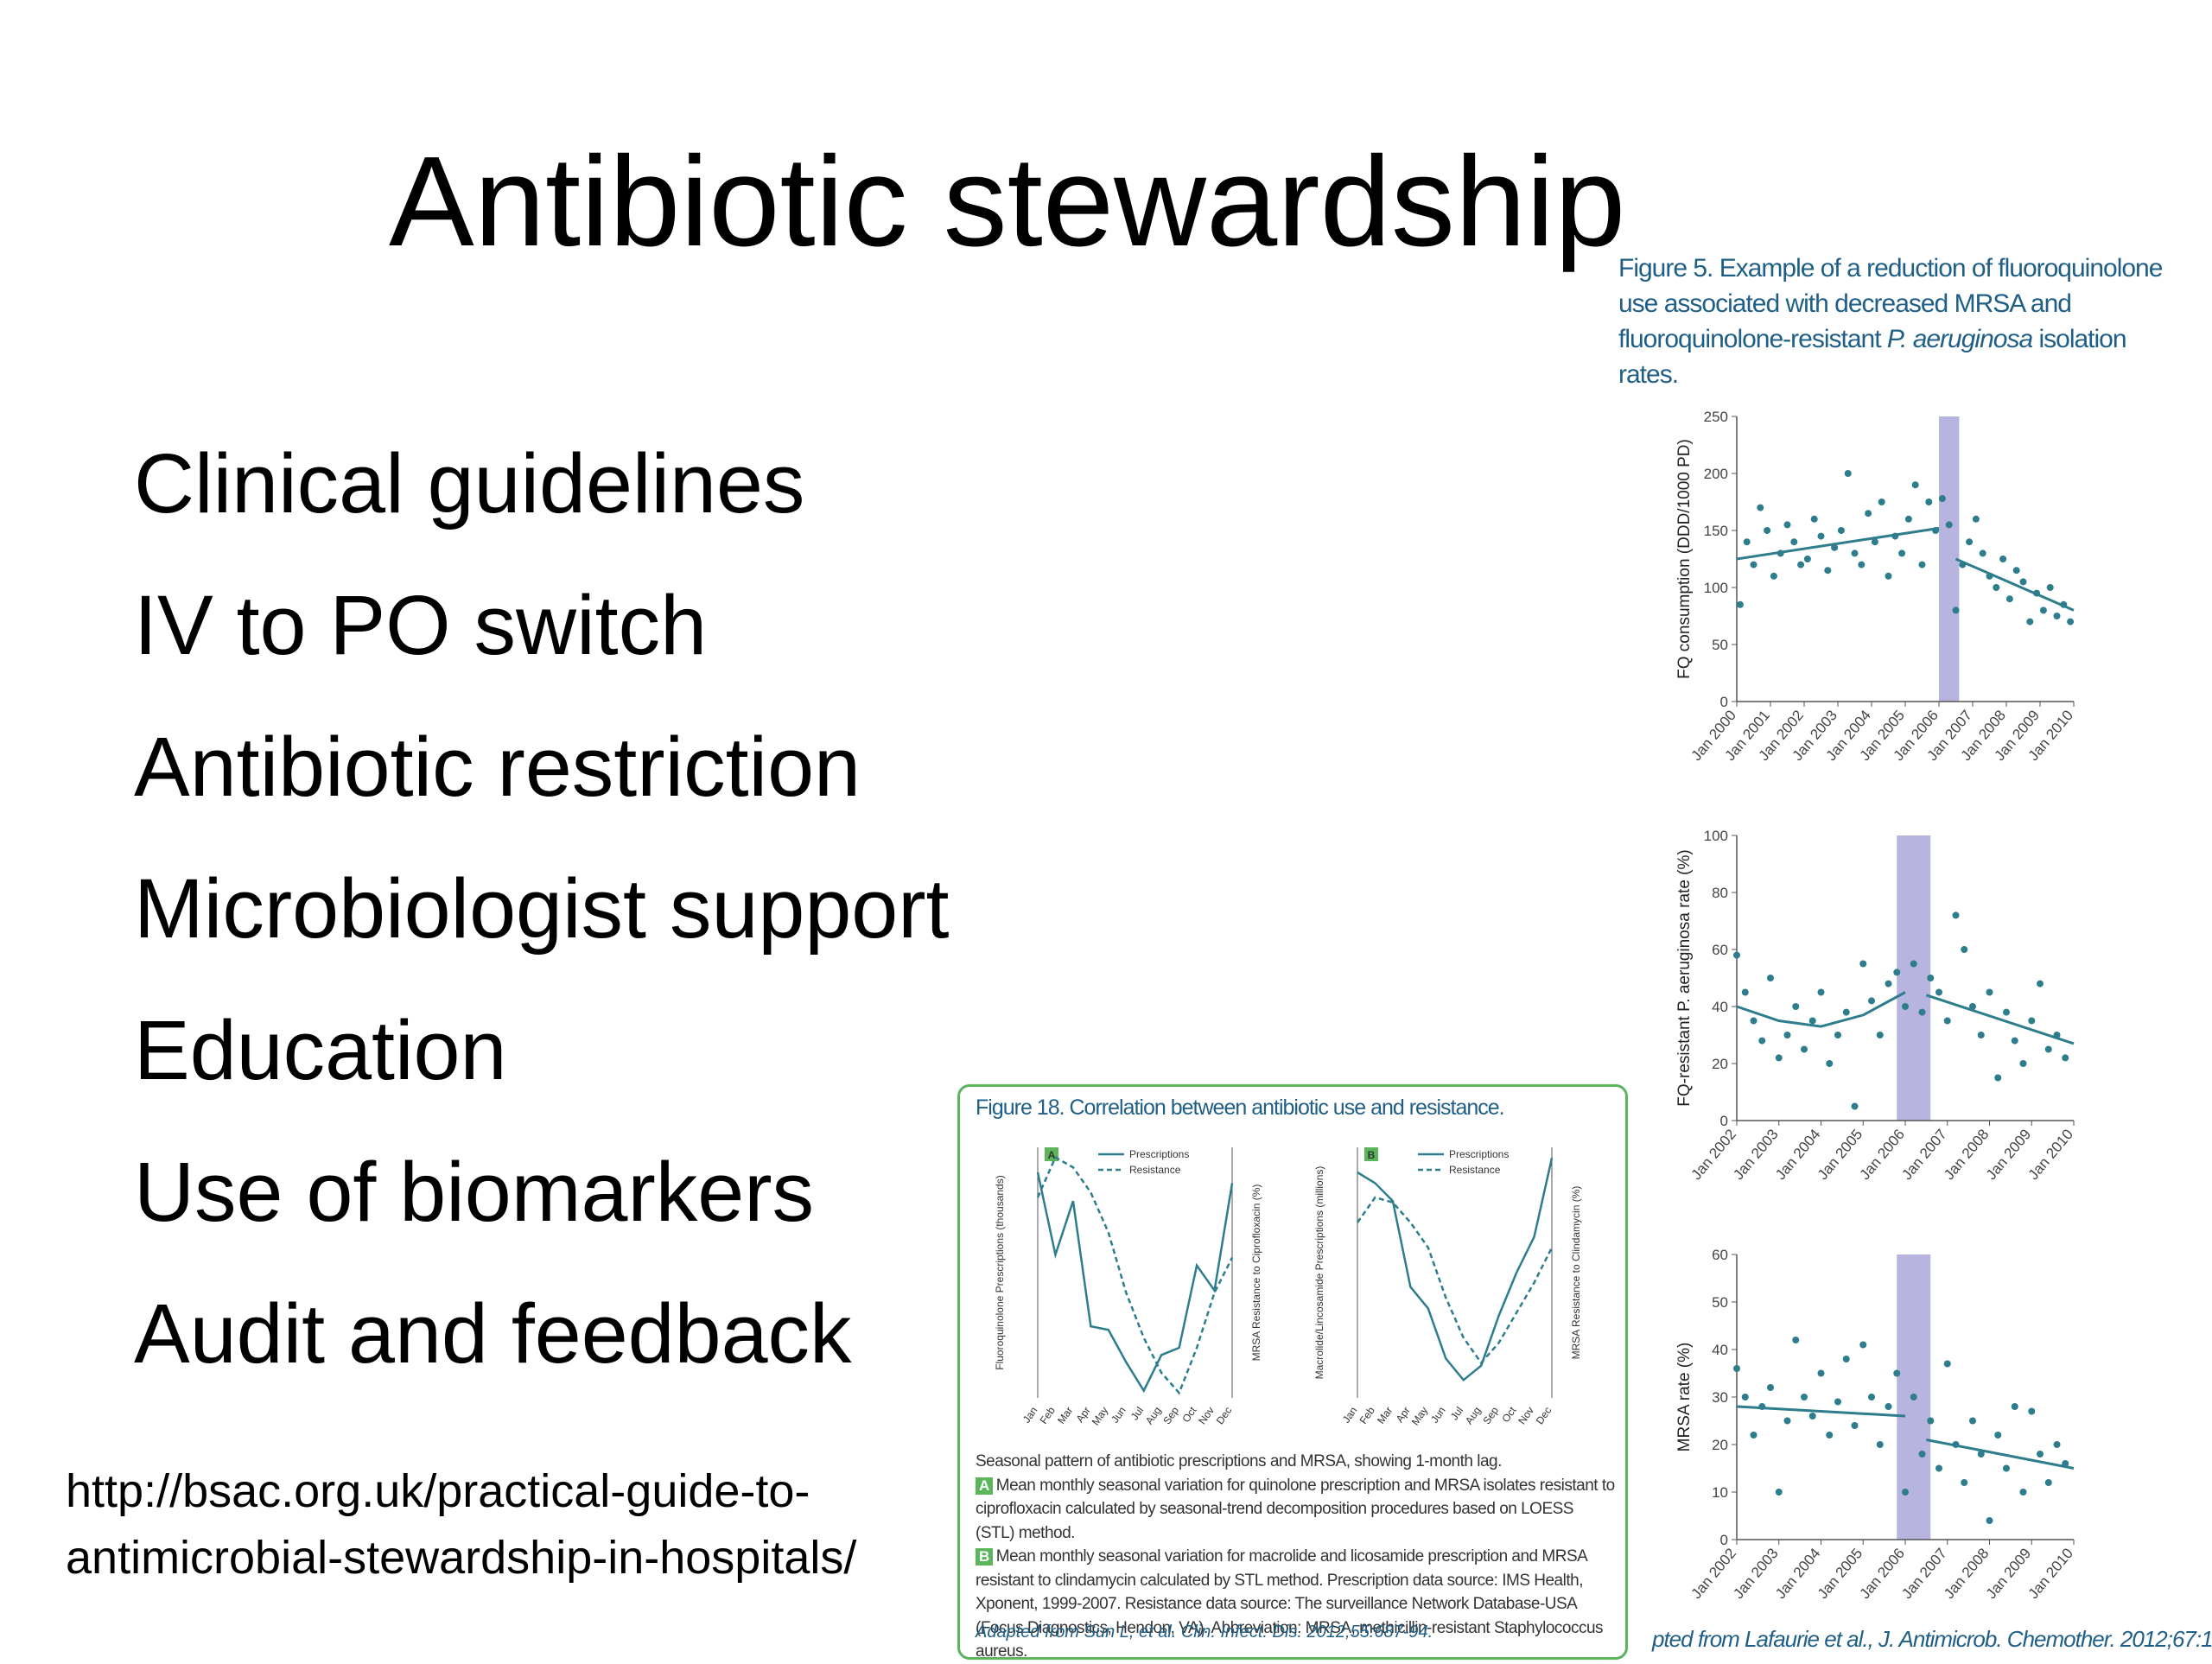  What do you see at coordinates (475, 1192) in the screenshot?
I see `bullet-item: Use of biomarkers` at bounding box center [475, 1192].